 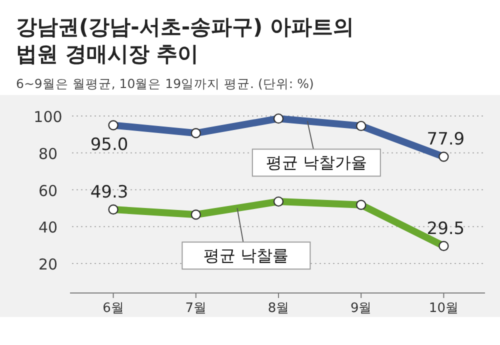 What do you see at coordinates (48, 117) in the screenshot?
I see `y-tick-label: 100` at bounding box center [48, 117].